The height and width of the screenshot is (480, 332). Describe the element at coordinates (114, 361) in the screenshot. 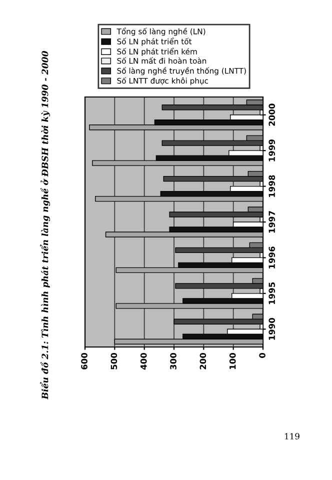

I see `x-tick-label: 500` at that location.